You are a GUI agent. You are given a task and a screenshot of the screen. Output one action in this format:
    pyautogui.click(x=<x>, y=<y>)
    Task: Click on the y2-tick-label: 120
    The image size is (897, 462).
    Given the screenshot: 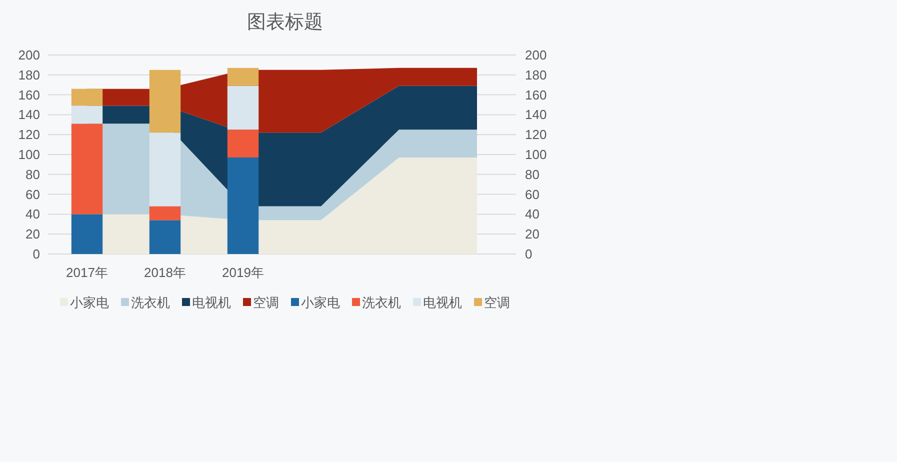 What is the action you would take?
    pyautogui.click(x=536, y=134)
    